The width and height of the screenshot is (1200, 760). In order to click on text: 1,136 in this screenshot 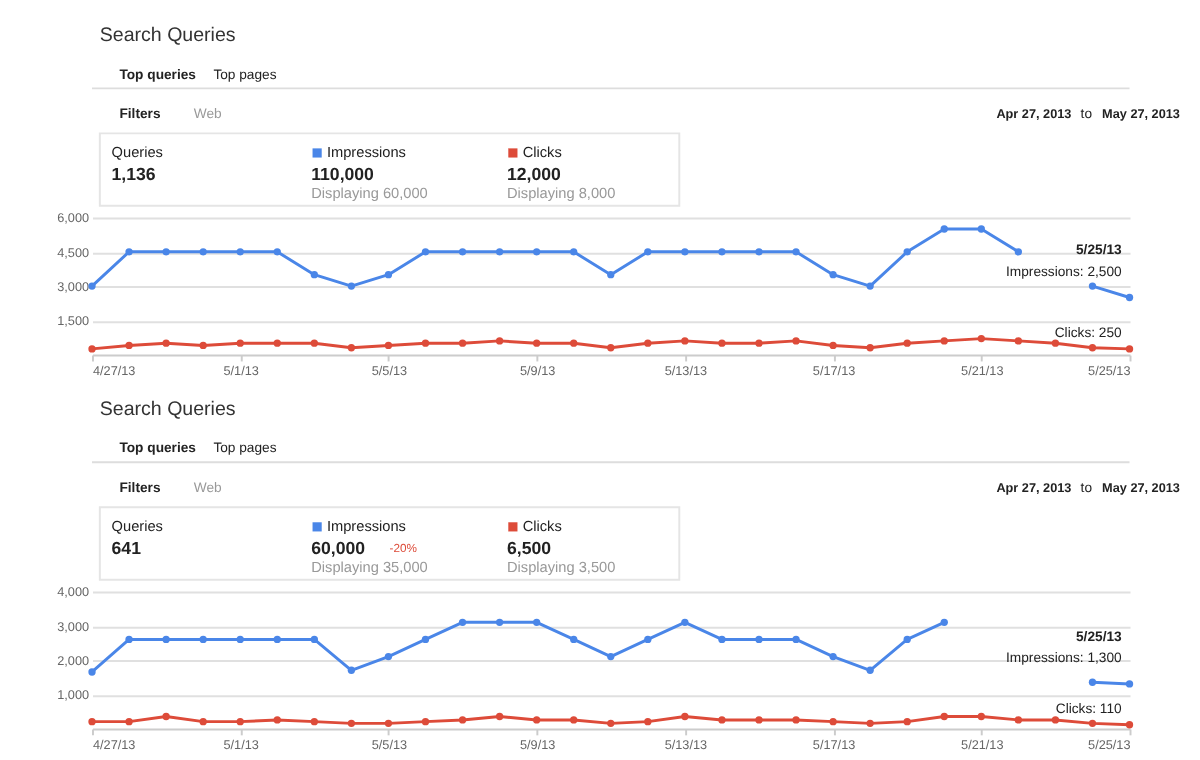, I will do `click(133, 174)`.